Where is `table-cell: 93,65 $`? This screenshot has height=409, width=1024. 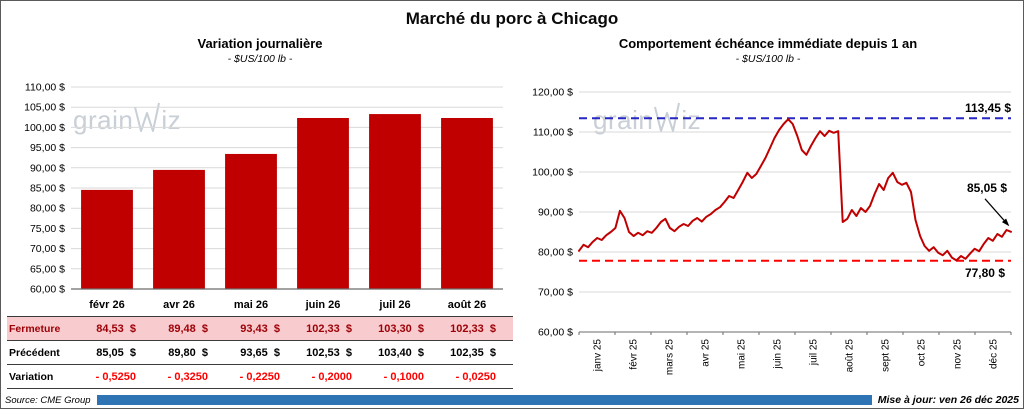
table-cell: 93,65 $ is located at coordinates (260, 352).